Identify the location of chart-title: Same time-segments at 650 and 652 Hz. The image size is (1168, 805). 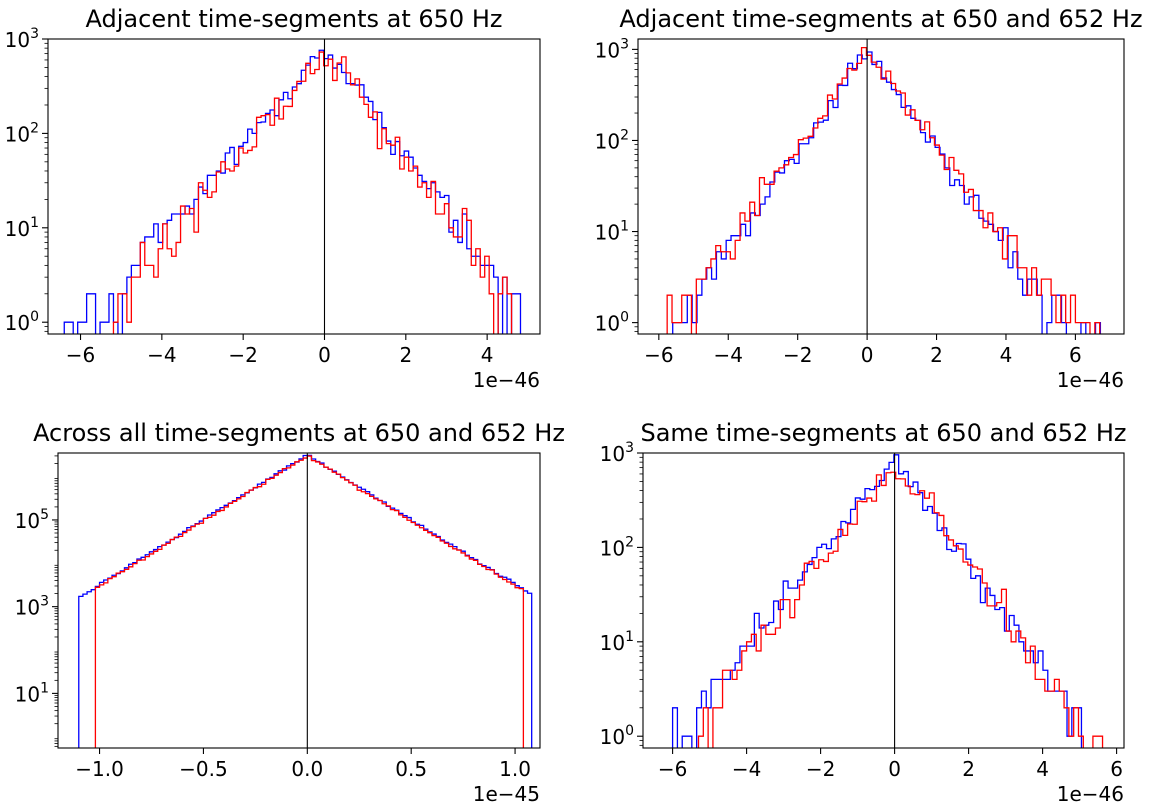
(883, 433).